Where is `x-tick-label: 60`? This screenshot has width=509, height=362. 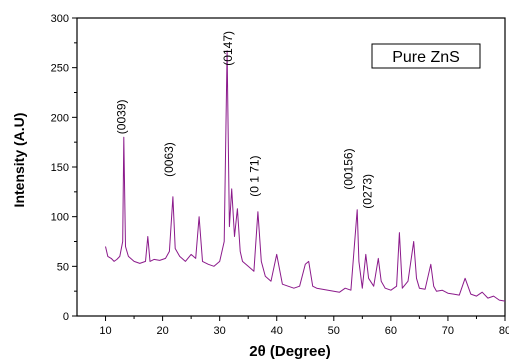 x-tick-label: 60 is located at coordinates (391, 331).